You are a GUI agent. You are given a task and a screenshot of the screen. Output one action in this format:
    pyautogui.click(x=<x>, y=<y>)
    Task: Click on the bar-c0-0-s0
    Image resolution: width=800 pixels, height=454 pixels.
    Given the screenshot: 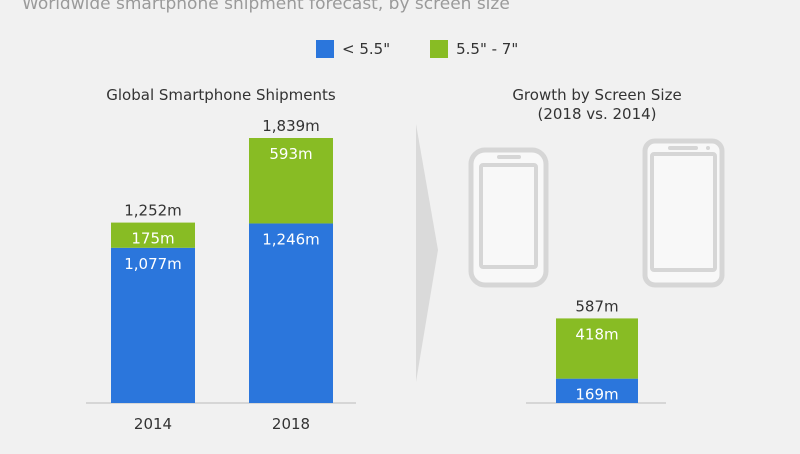 What is the action you would take?
    pyautogui.click(x=153, y=325)
    